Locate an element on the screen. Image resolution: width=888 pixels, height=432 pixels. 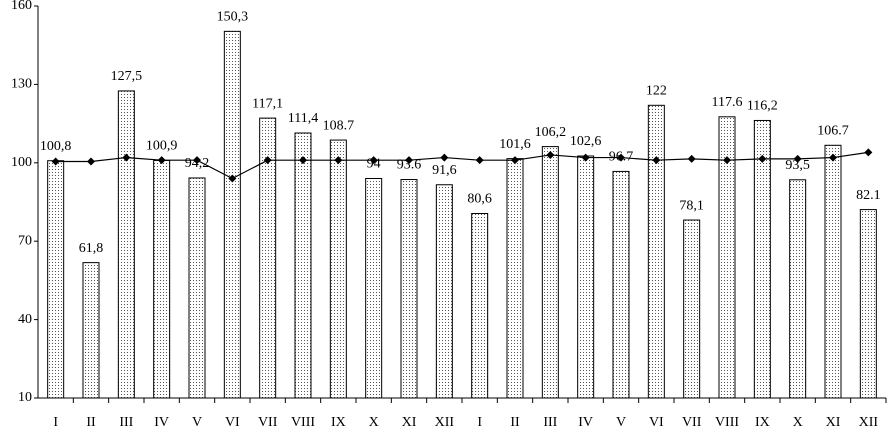
value-label: 61,8 is located at coordinates (91, 248).